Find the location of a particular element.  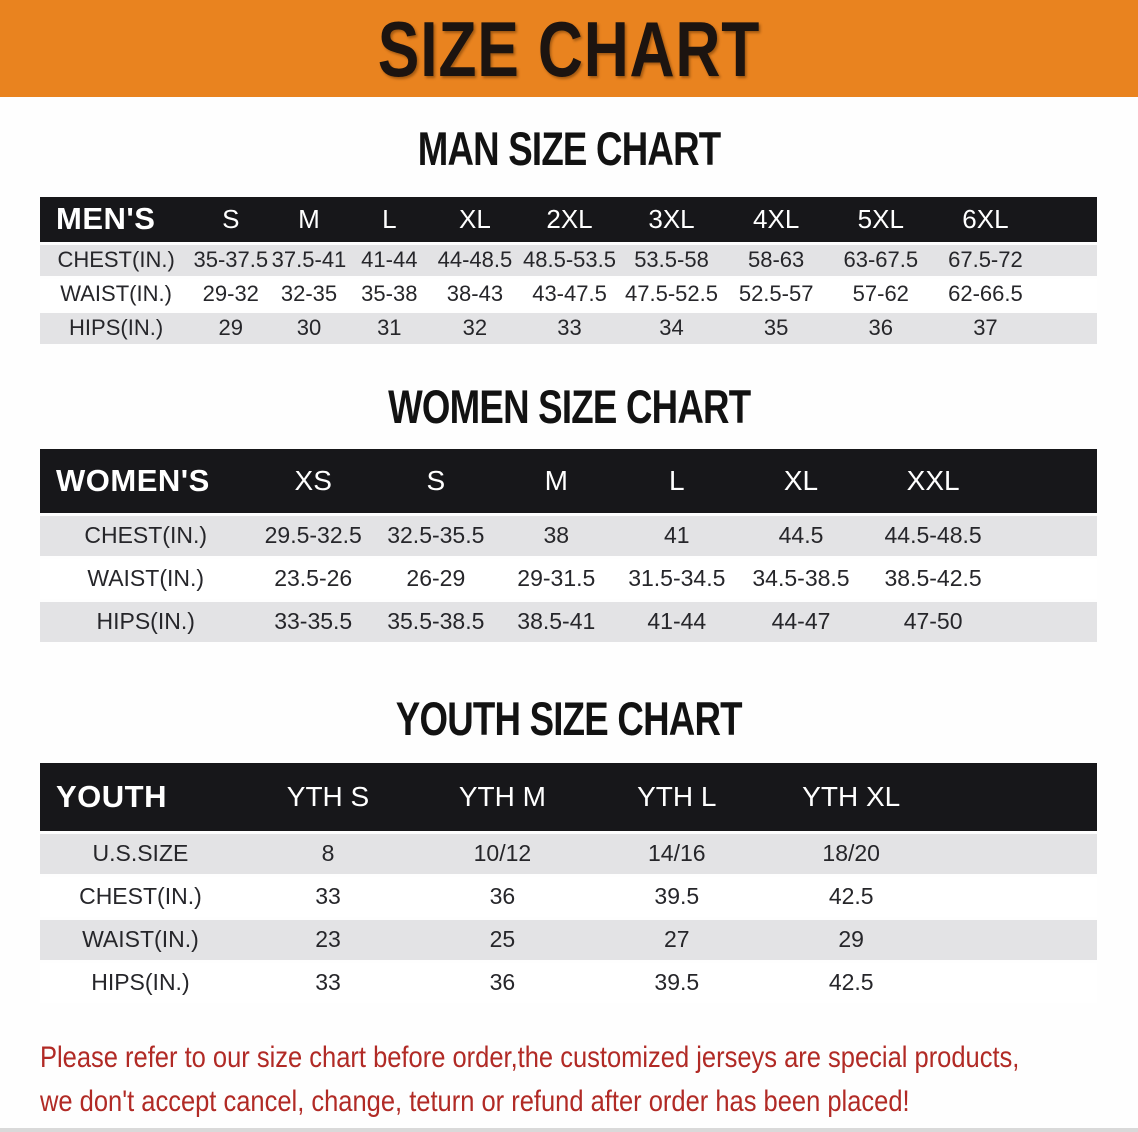

mens-chart-heading: MAN SIZE CHART is located at coordinates (569, 149).